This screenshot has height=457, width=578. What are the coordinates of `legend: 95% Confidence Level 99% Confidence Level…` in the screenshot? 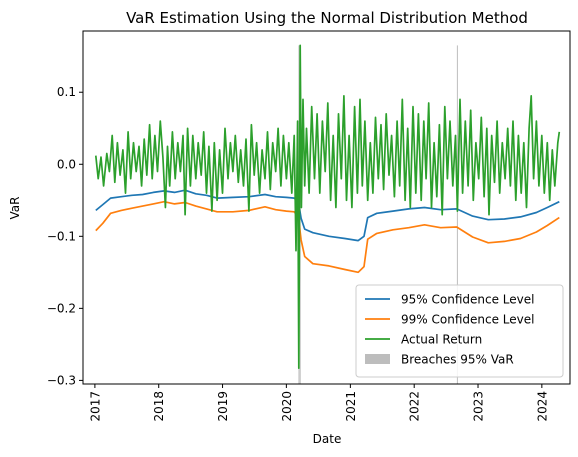 It's located at (459, 331).